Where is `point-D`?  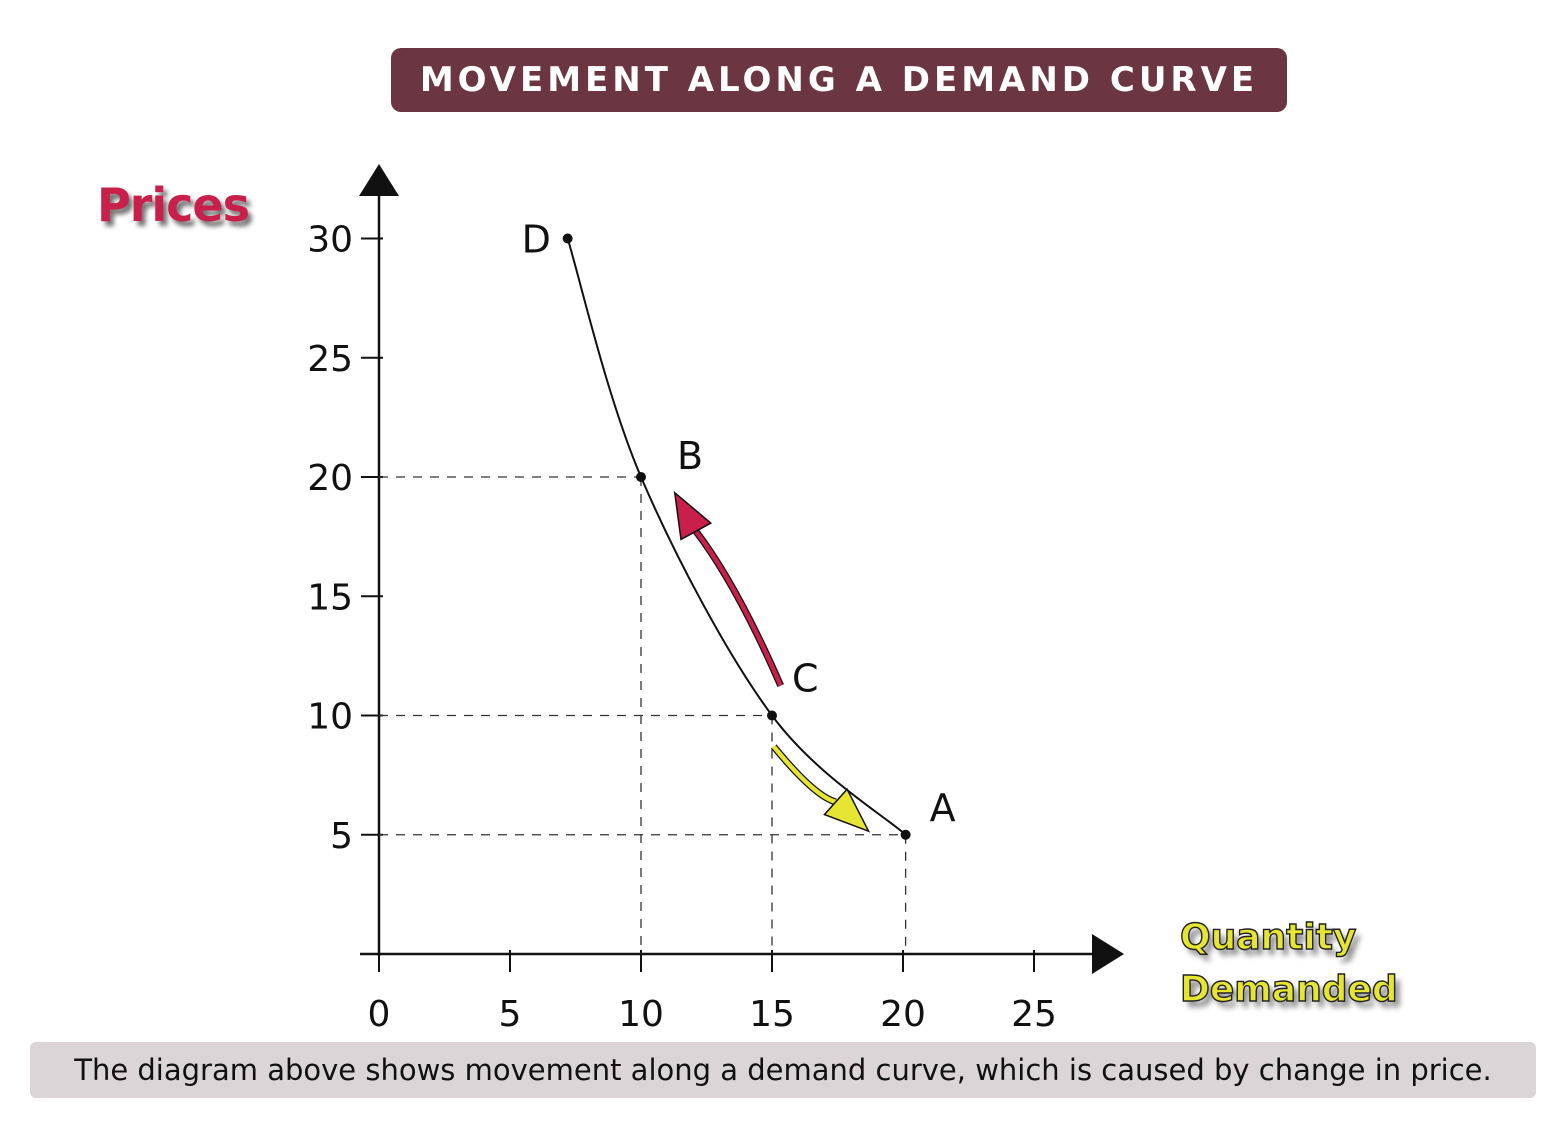
point-D is located at coordinates (567, 238).